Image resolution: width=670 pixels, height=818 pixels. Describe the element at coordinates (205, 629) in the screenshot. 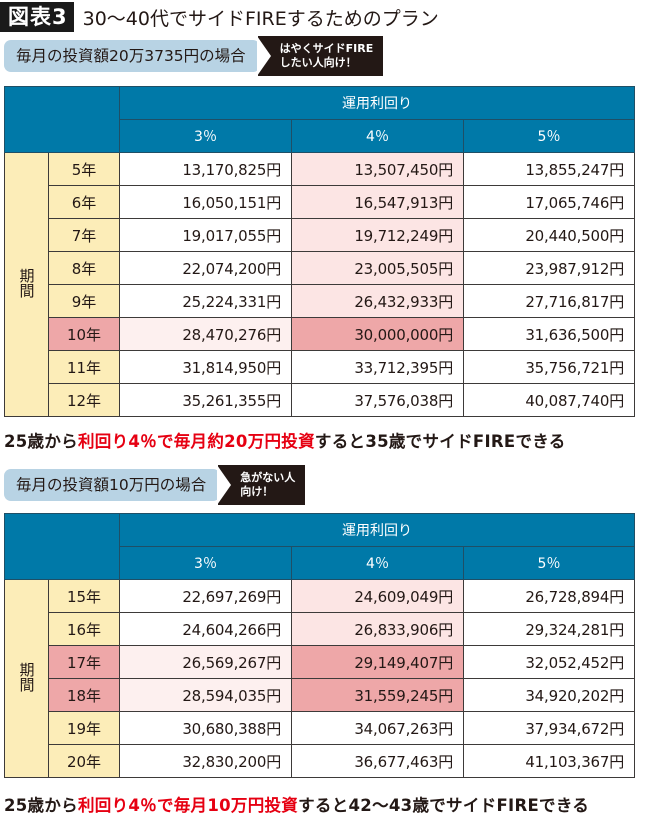

I see `value-cell: 24,604,266円` at that location.